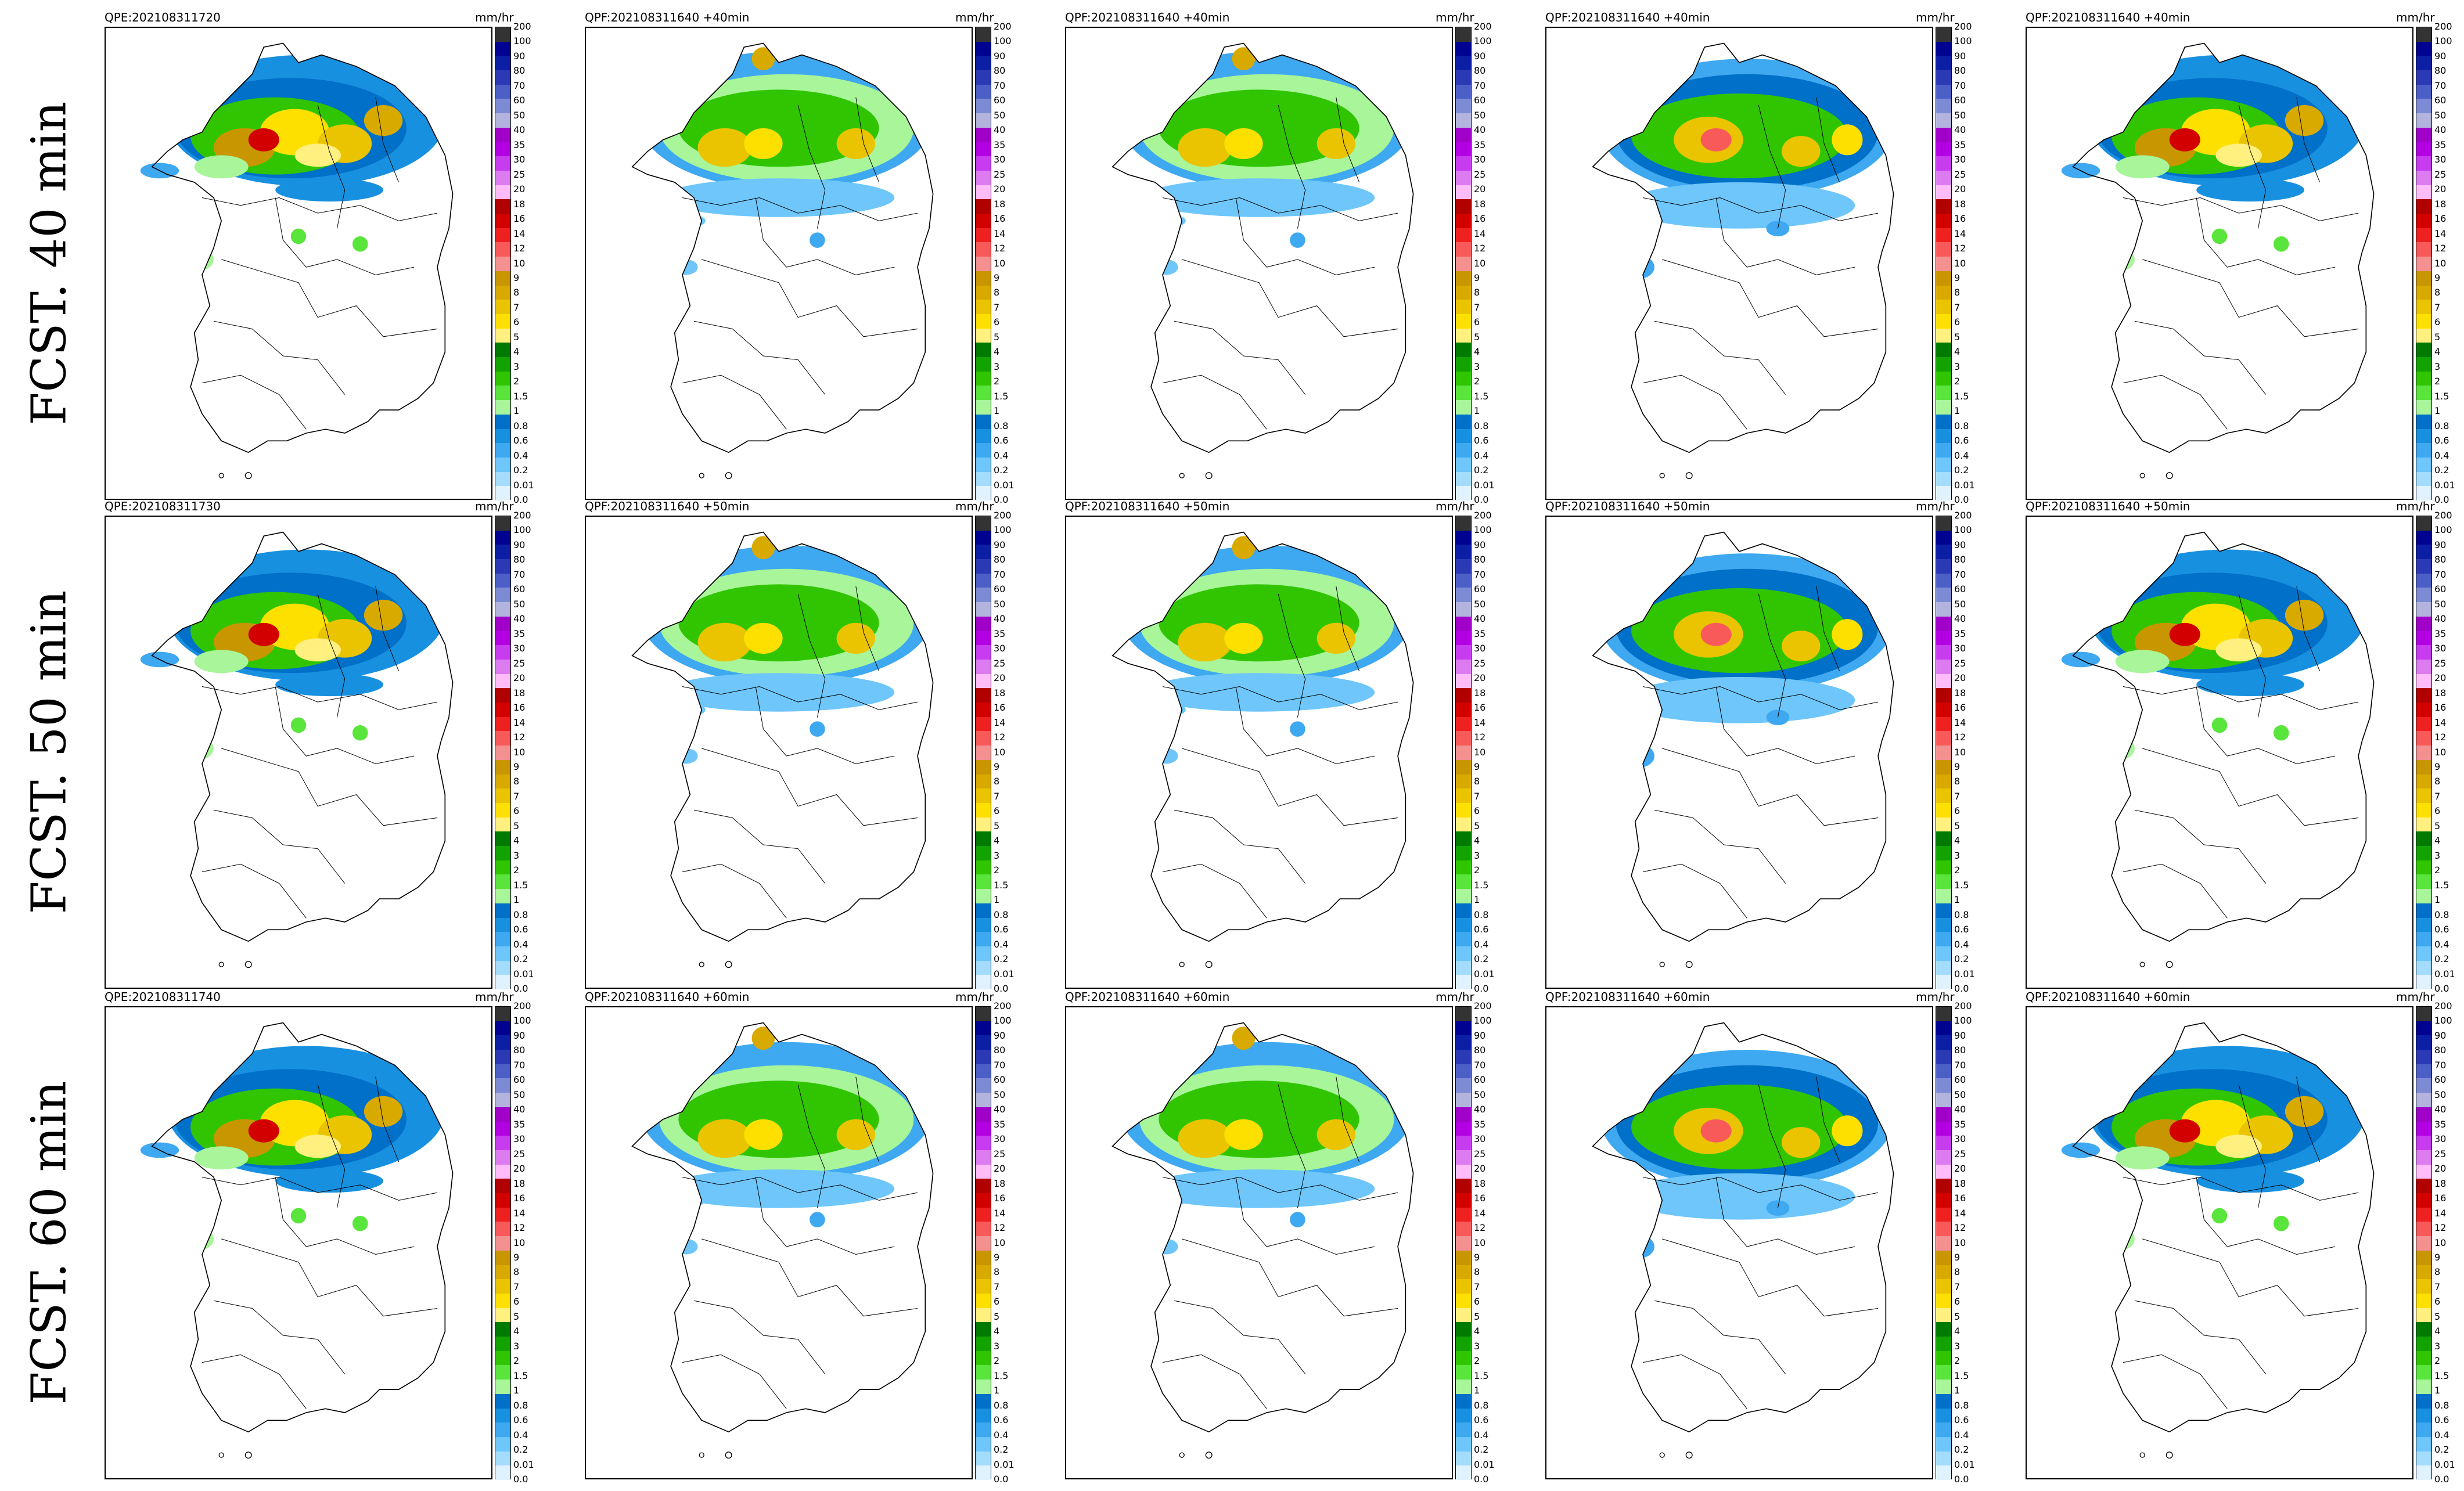 Image resolution: width=2464 pixels, height=1491 pixels. Describe the element at coordinates (1960, 1242) in the screenshot. I see `colorbar-tick-label: 10` at that location.